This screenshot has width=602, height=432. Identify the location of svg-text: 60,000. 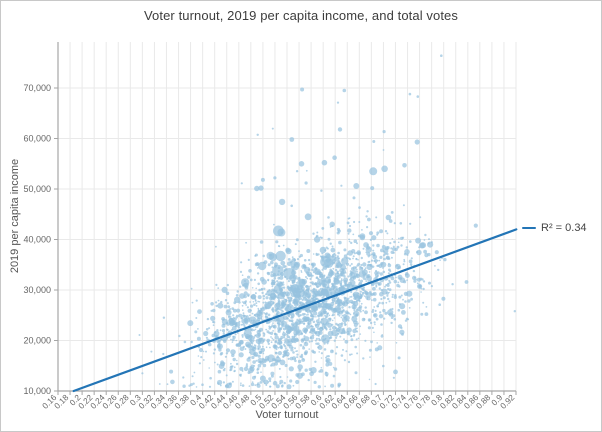
(37, 139).